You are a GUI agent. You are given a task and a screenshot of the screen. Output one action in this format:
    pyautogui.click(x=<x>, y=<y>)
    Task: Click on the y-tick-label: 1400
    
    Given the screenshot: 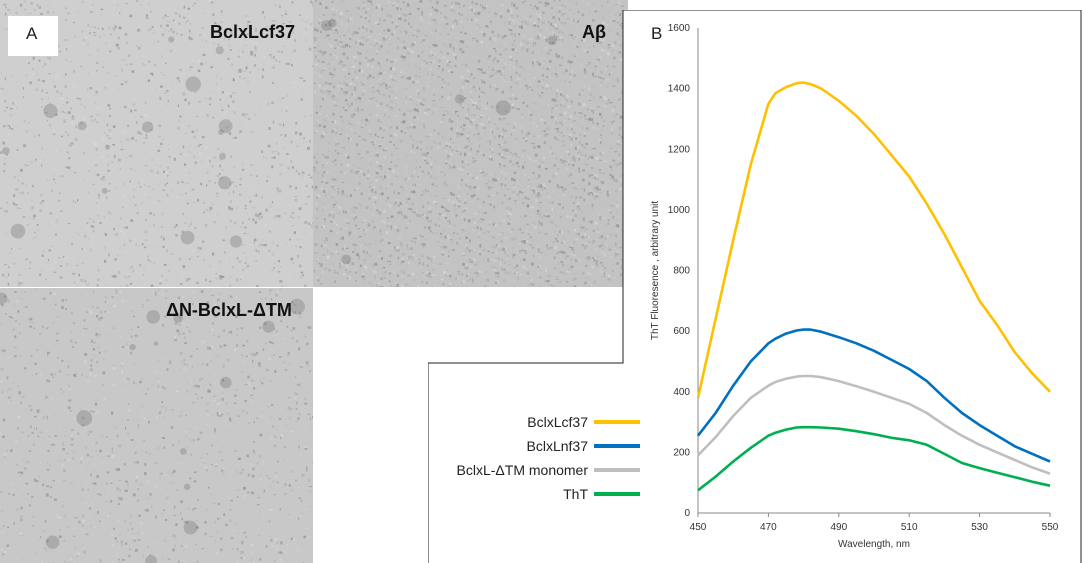 What is the action you would take?
    pyautogui.click(x=679, y=89)
    